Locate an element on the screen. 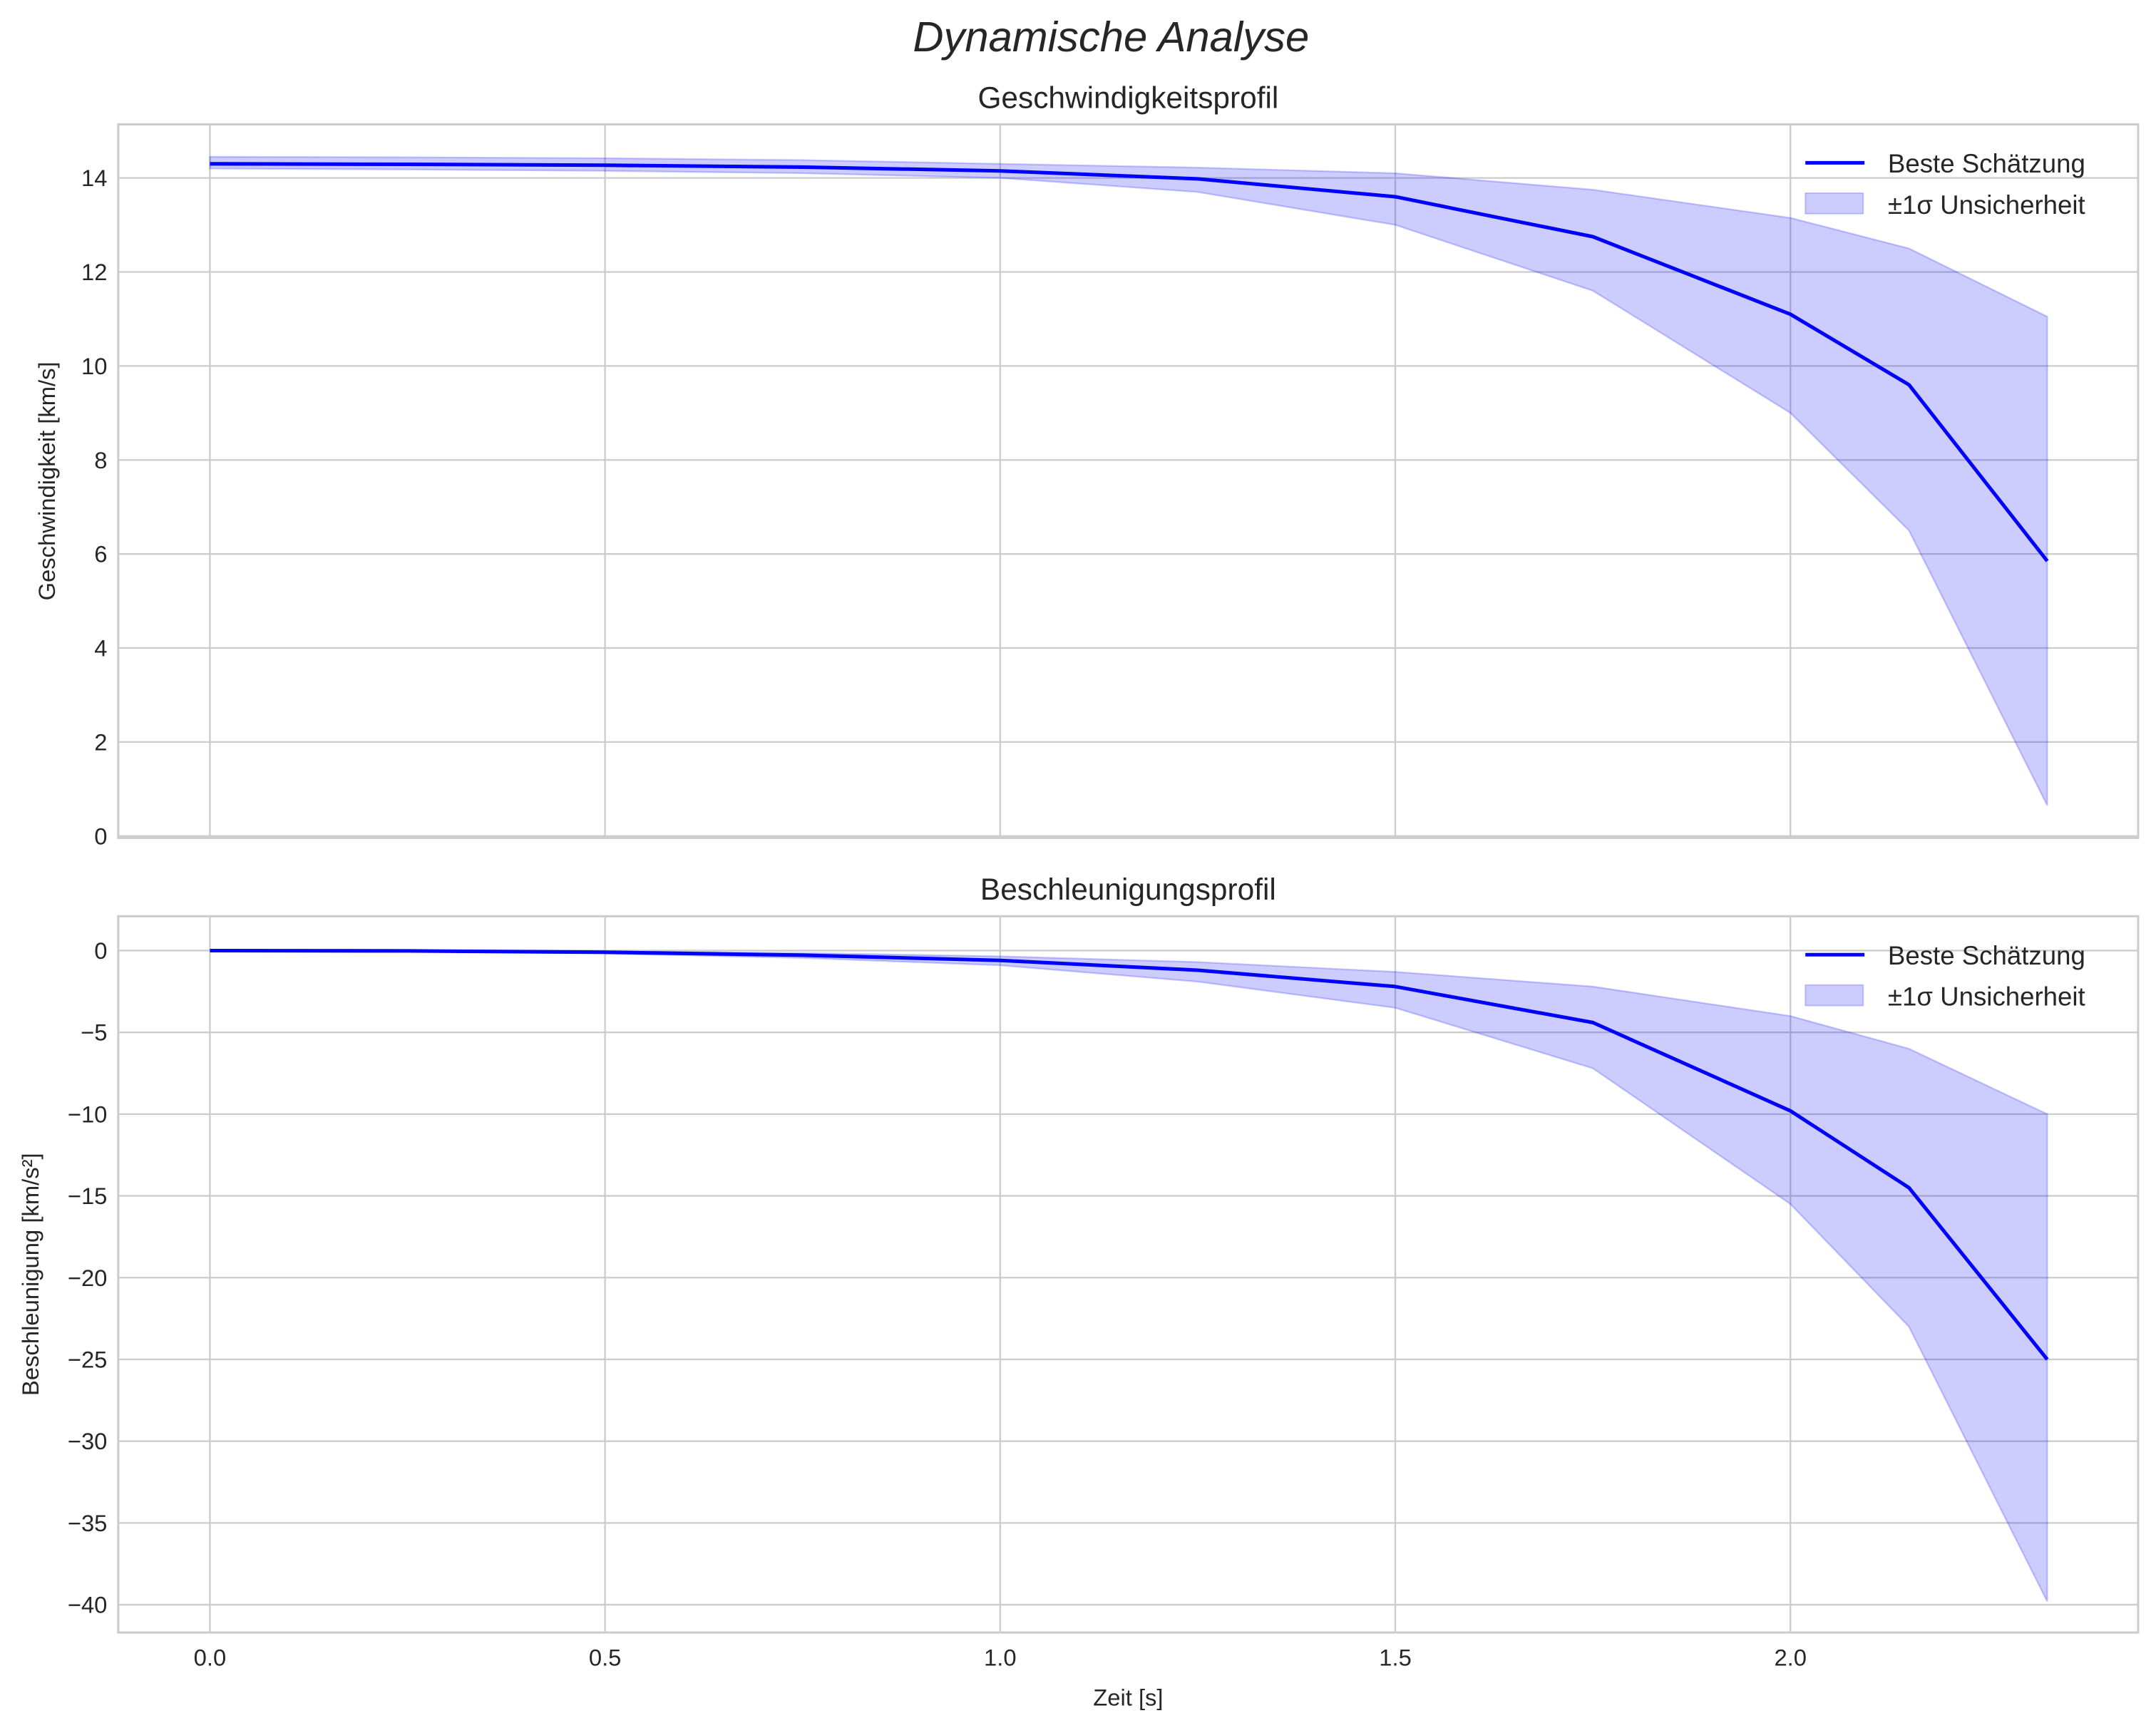  y-axis-label: Geschwindigkeit [km/s] is located at coordinates (47, 480).